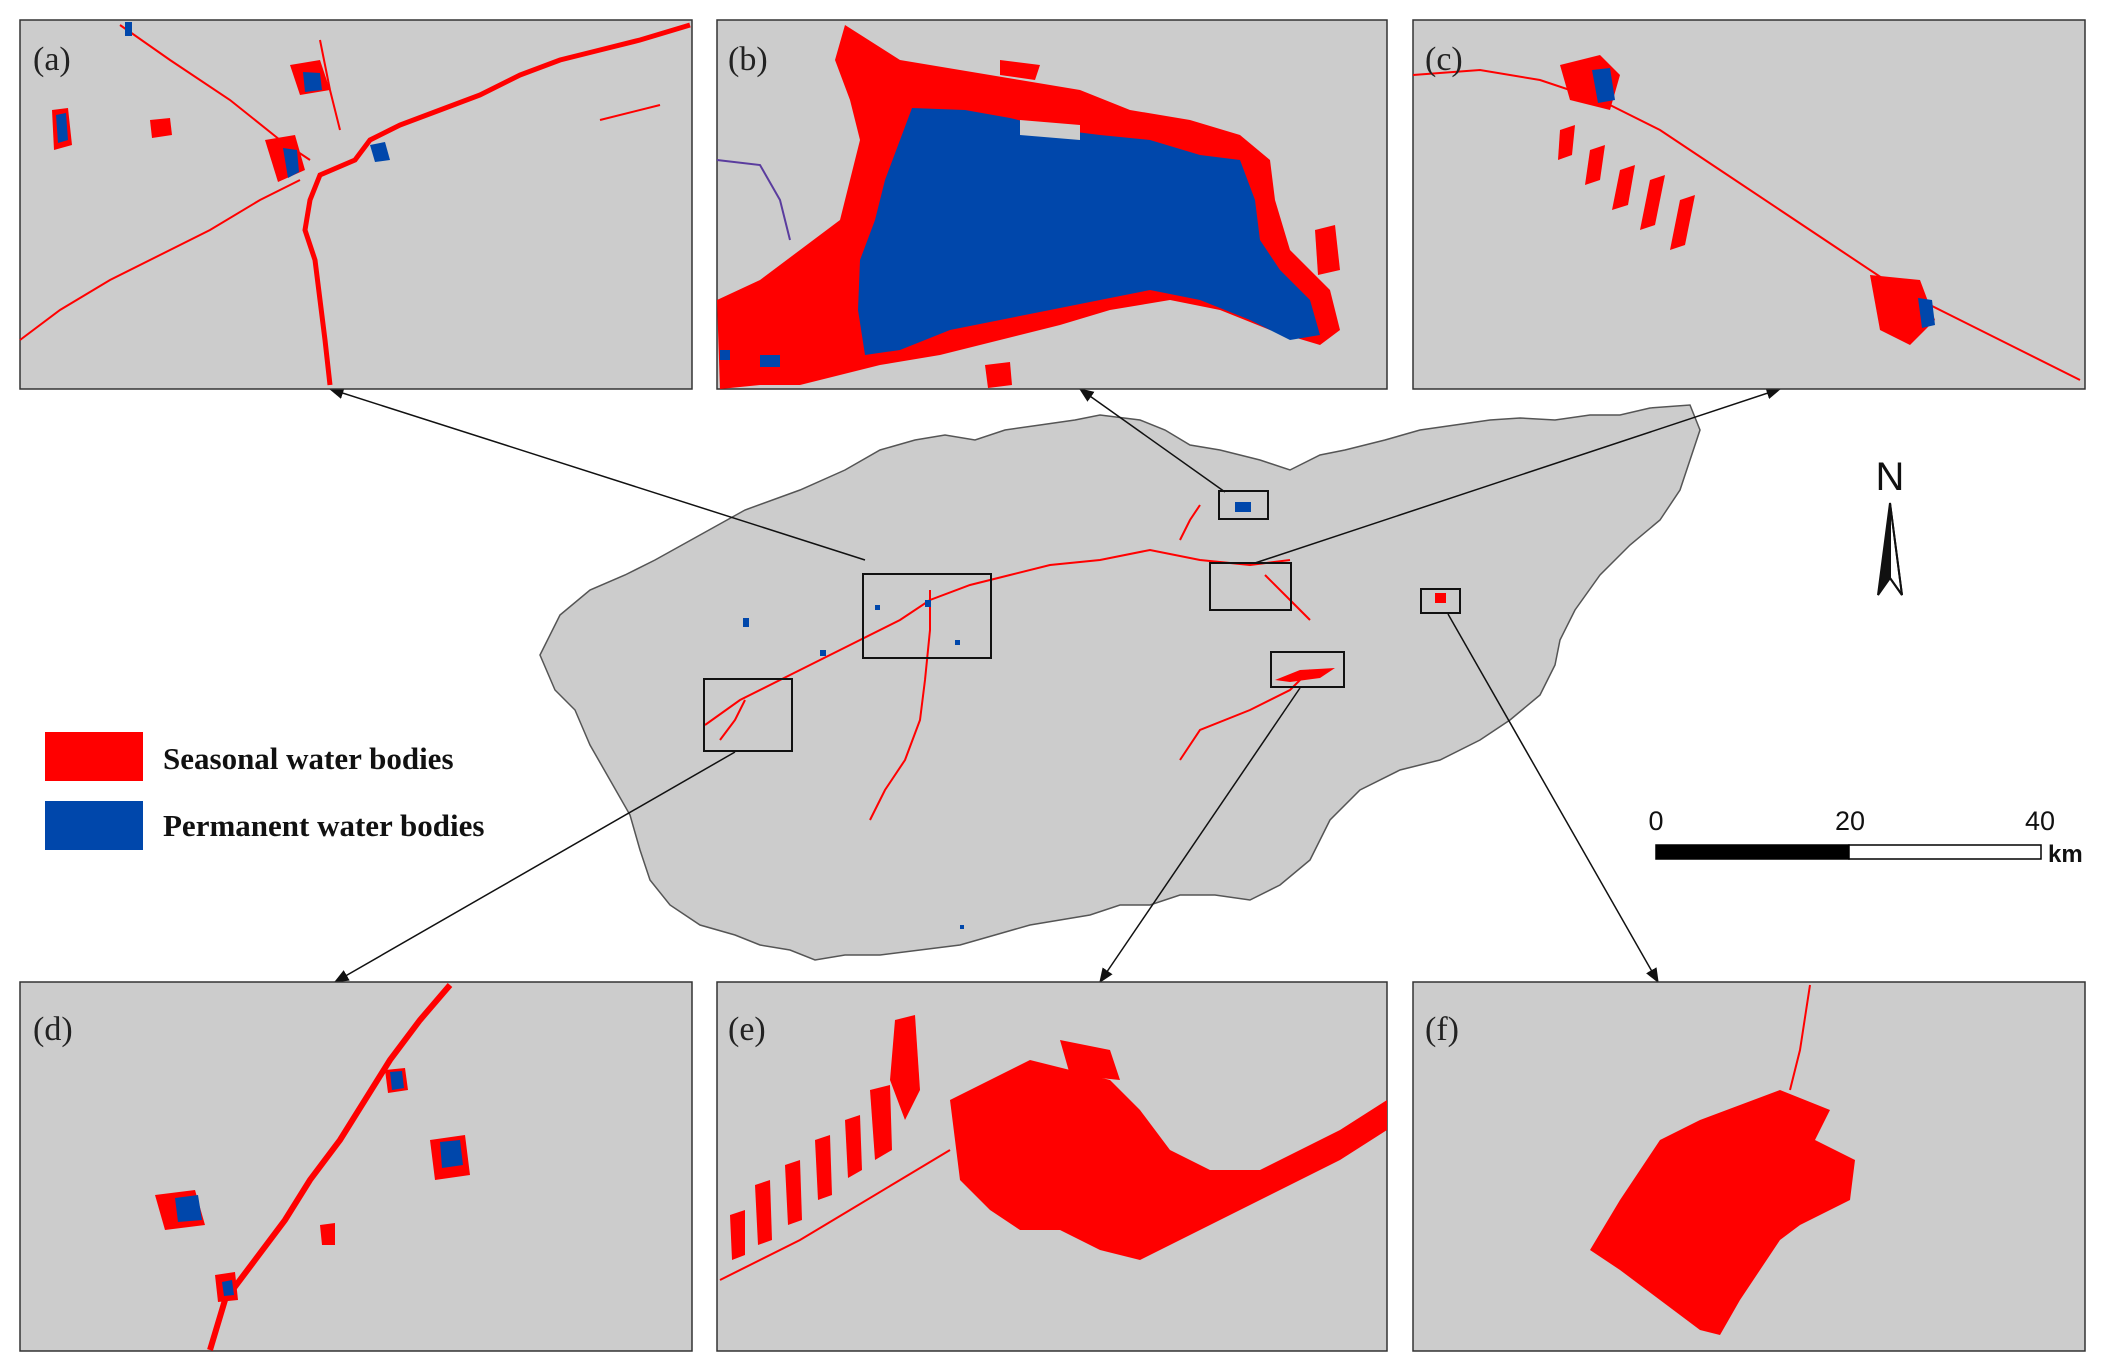 This screenshot has width=2105, height=1369. What do you see at coordinates (1749, 204) in the screenshot?
I see `inset-panel-c: (c)` at bounding box center [1749, 204].